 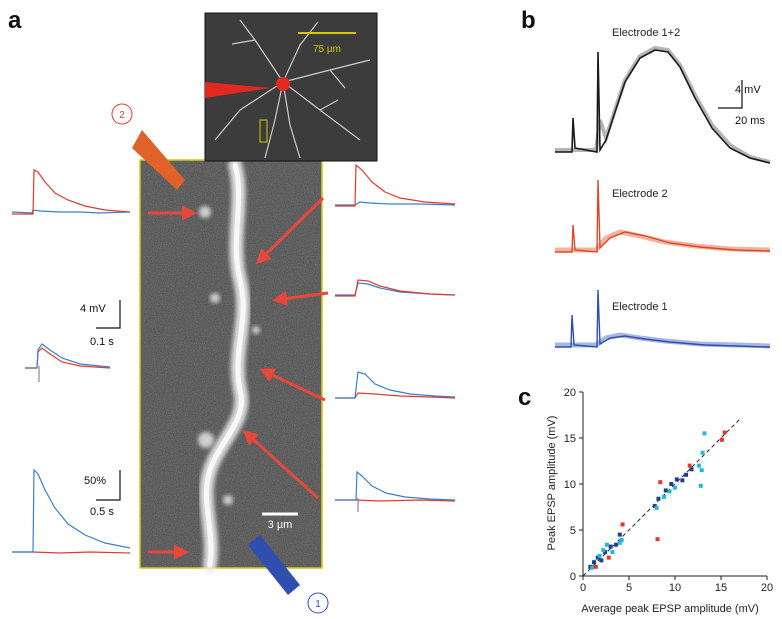 What do you see at coordinates (318, 604) in the screenshot?
I see `electrode-1-label: 1` at bounding box center [318, 604].